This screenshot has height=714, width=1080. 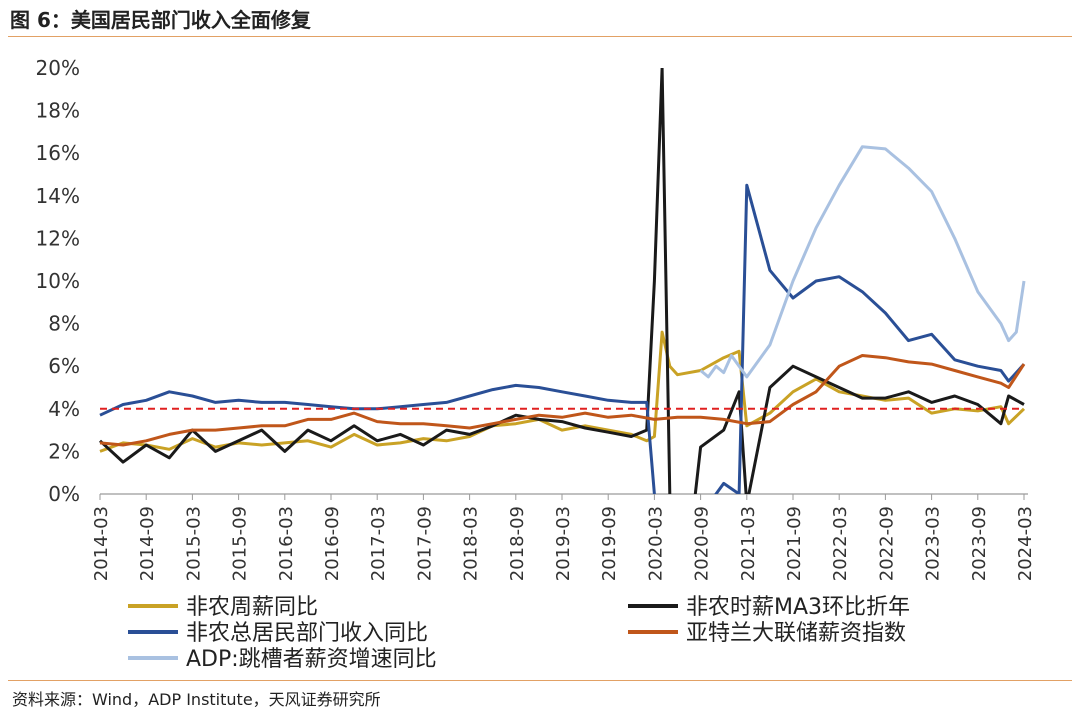 What do you see at coordinates (798, 607) in the screenshot?
I see `legend-label: 非农时薪MA3环比折年` at bounding box center [798, 607].